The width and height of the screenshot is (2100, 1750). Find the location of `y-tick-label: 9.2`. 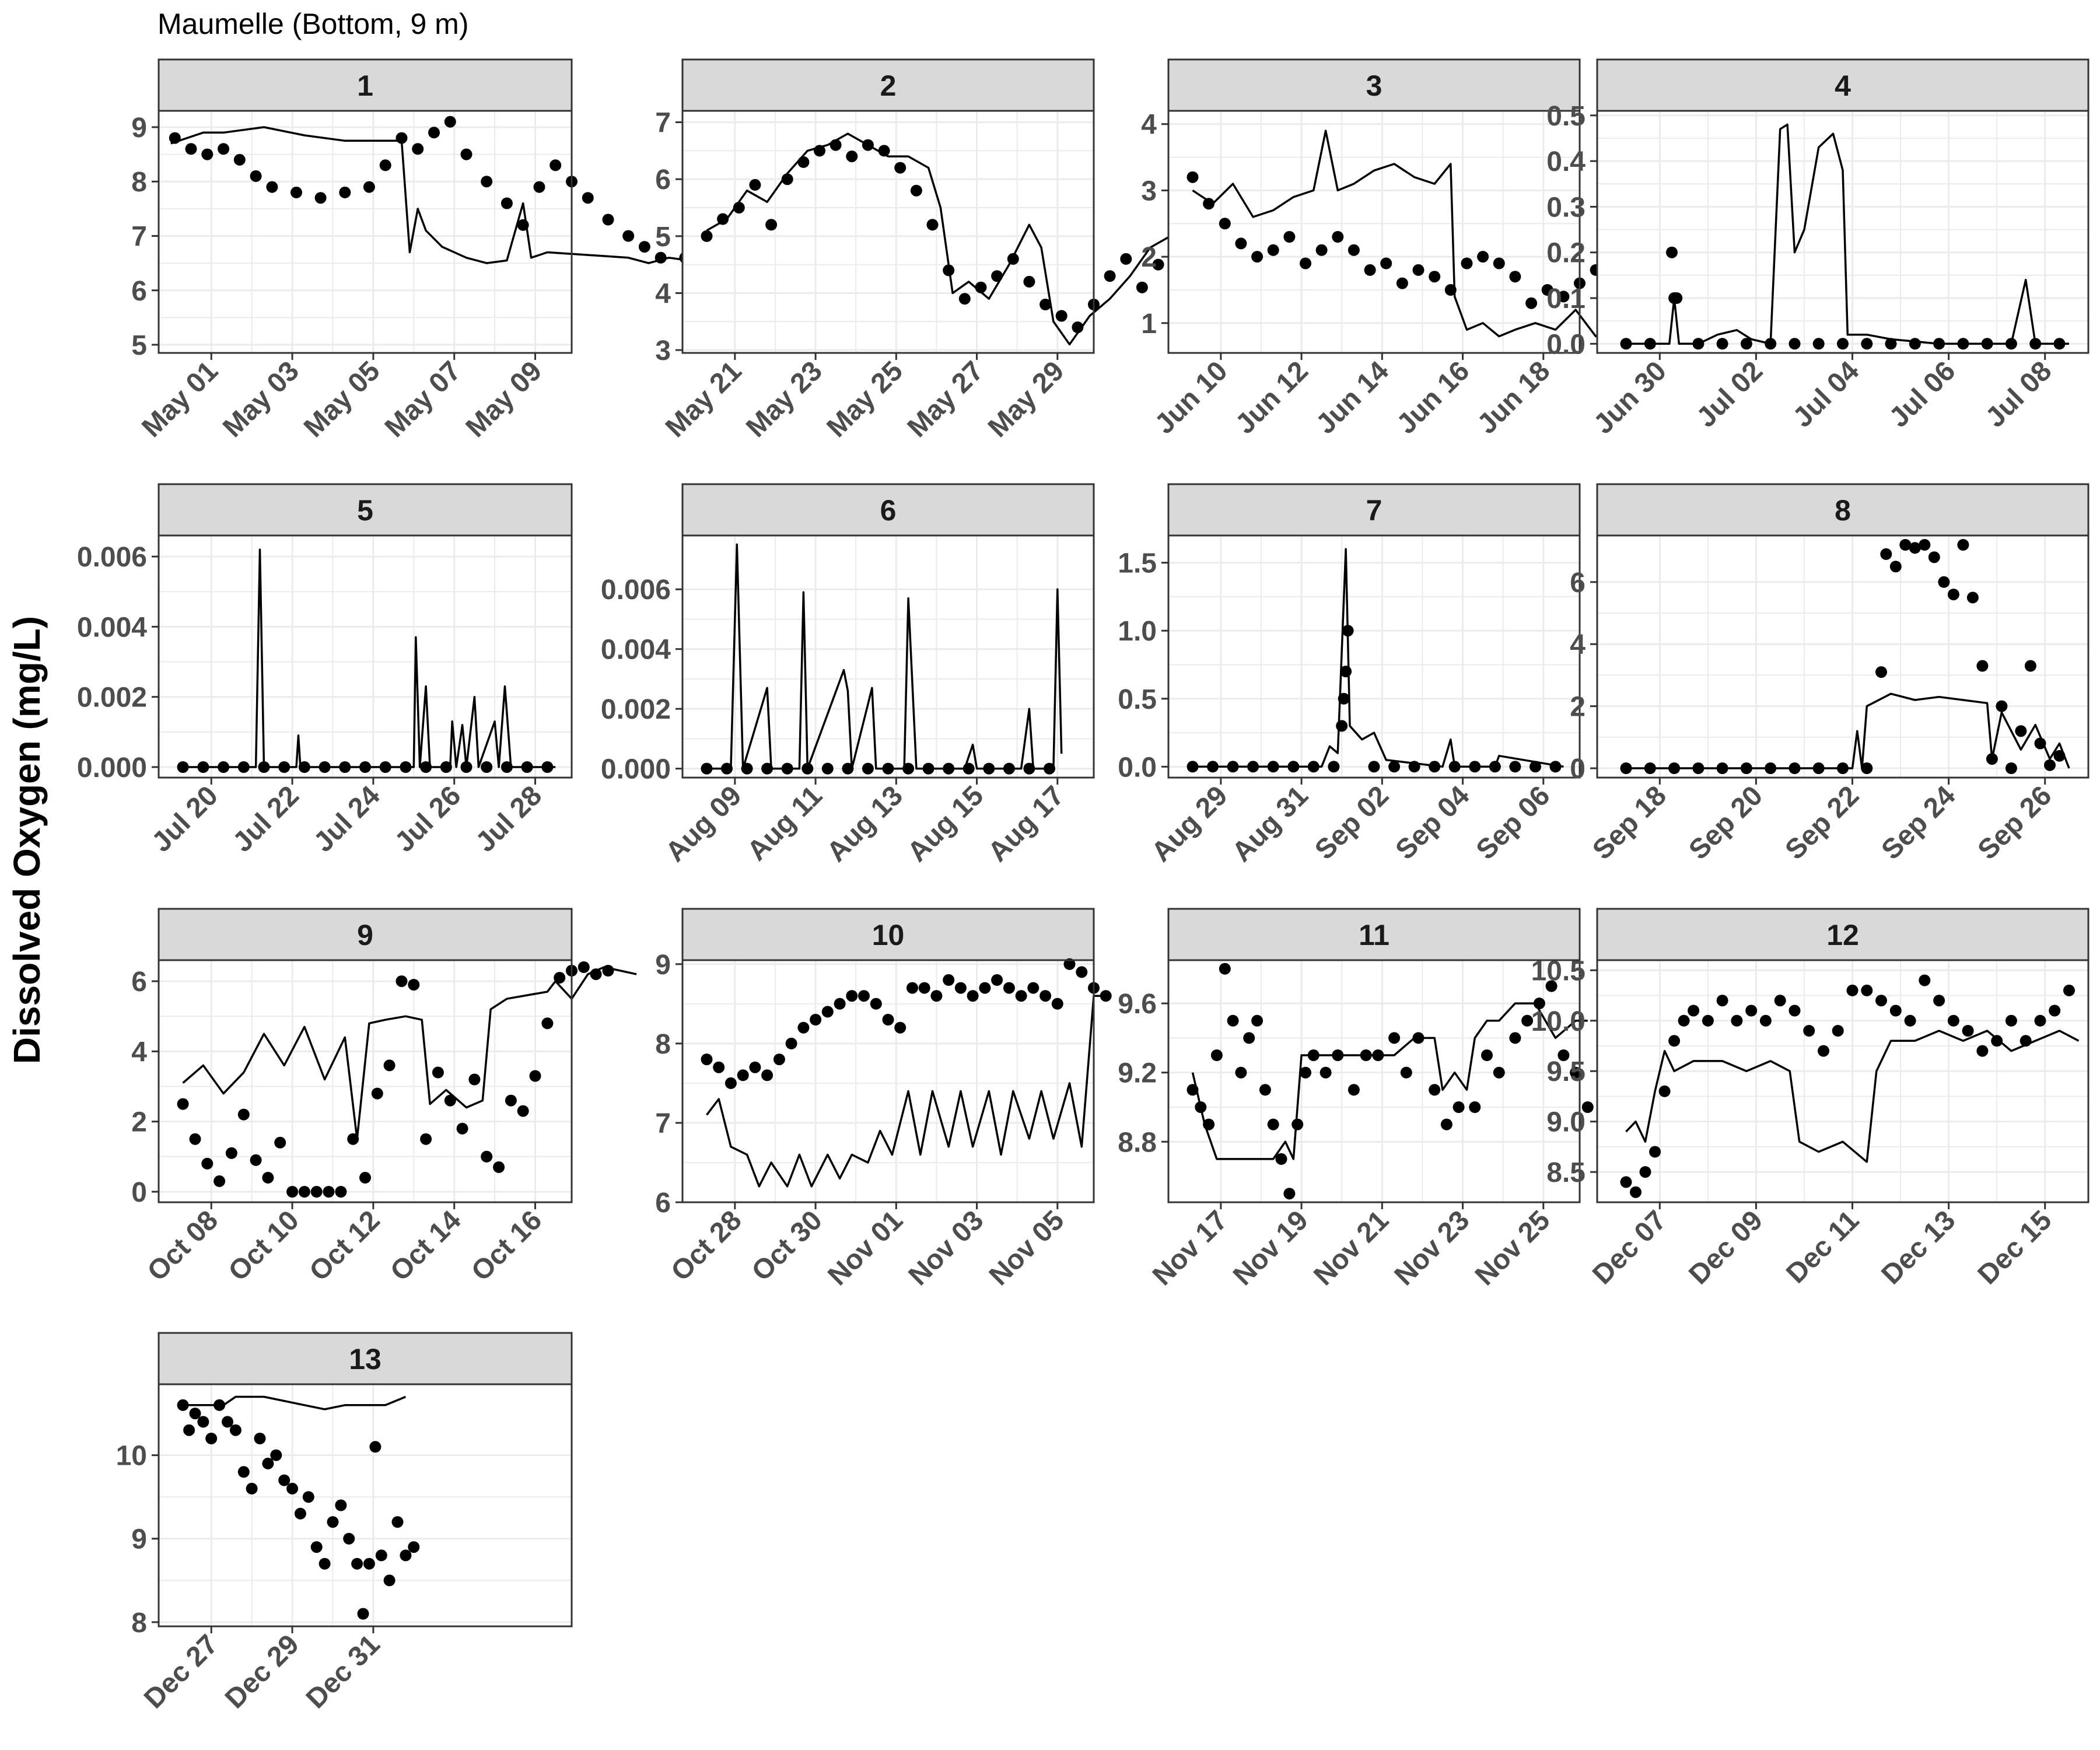

y-tick-label: 9.2 is located at coordinates (1137, 1073).